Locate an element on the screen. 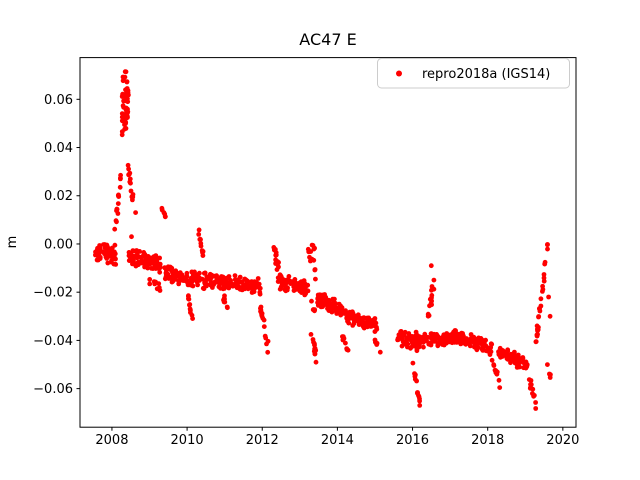 The image size is (640, 480). x-tick-label: 2018 is located at coordinates (487, 440).